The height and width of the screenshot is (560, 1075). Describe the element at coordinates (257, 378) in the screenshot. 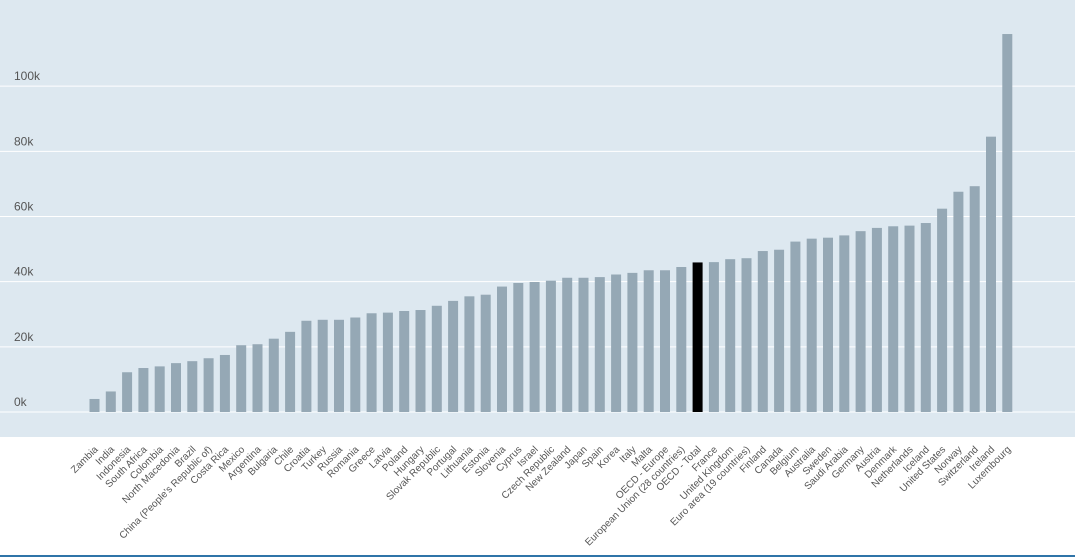

I see `bar-argentina` at that location.